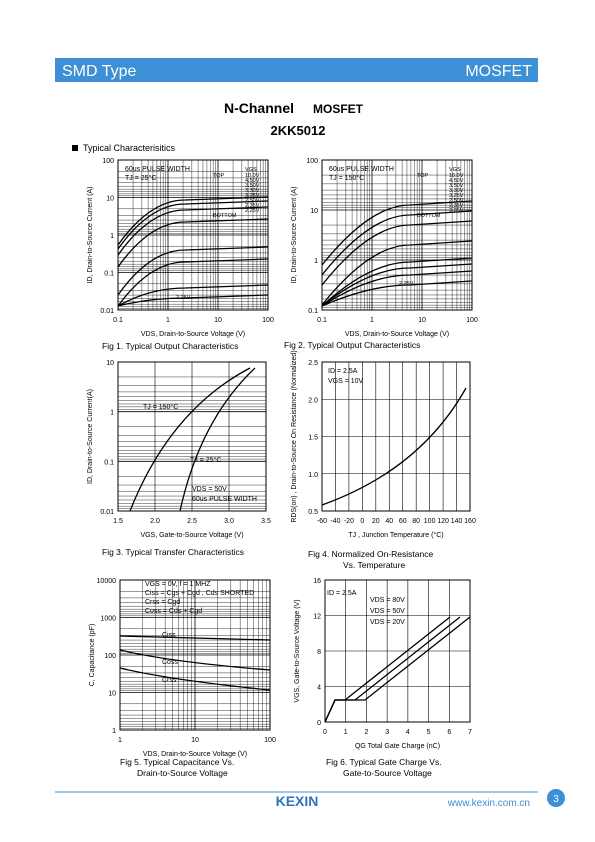  What do you see at coordinates (384, 762) in the screenshot?
I see `figure-caption: Fig 6. Typical Gate Charge Vs.` at bounding box center [384, 762].